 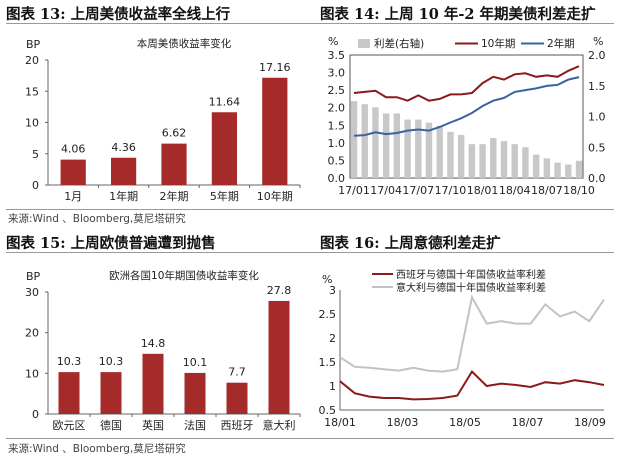 I want to click on fig14-xtick-label: 17/04, so click(x=386, y=190).